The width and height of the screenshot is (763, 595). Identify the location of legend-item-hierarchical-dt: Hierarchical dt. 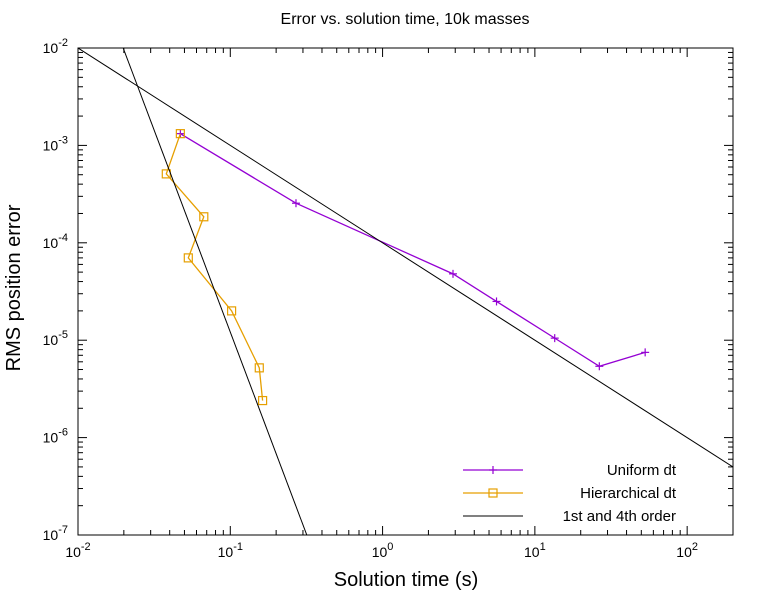
(570, 493).